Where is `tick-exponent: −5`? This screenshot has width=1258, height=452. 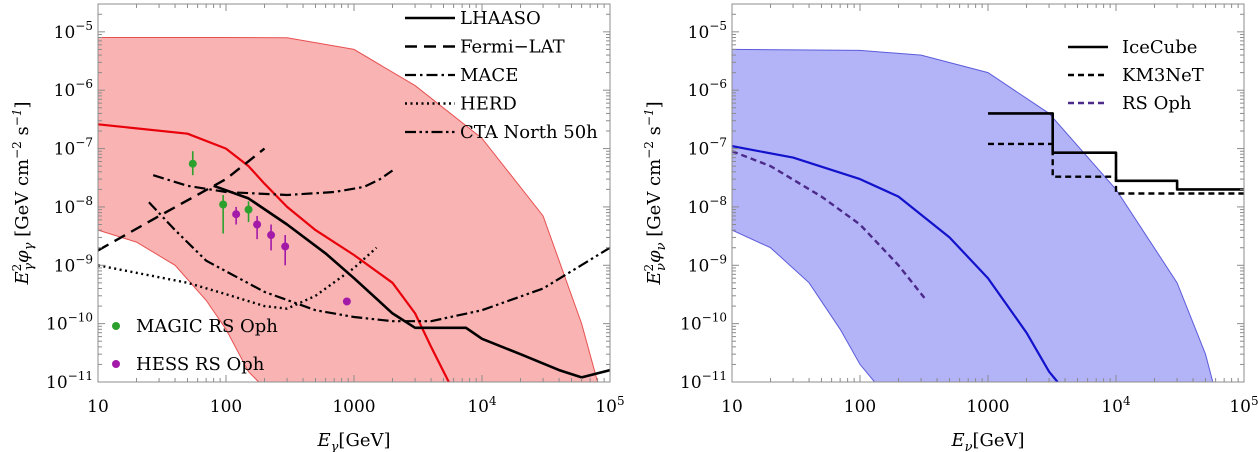
tick-exponent: −5 is located at coordinates (84, 26).